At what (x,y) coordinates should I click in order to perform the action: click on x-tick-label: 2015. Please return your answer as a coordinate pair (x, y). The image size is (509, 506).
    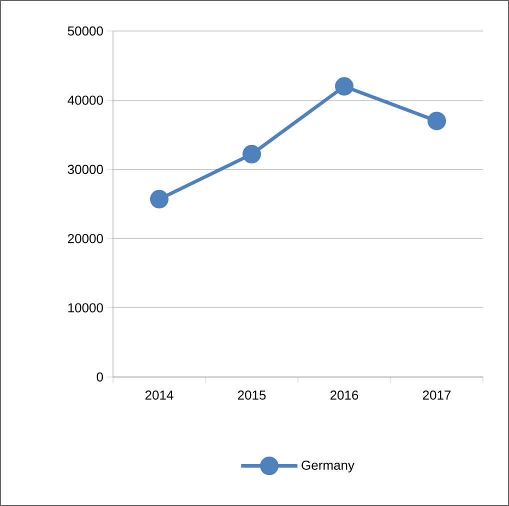
    Looking at the image, I should click on (252, 395).